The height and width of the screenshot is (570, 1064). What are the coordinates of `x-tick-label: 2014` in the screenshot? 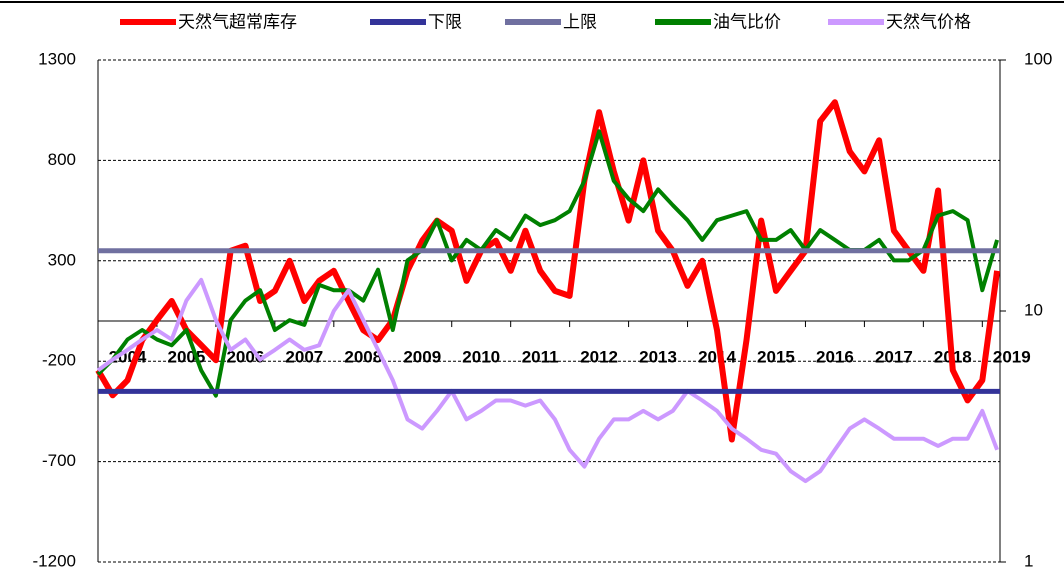 It's located at (717, 357).